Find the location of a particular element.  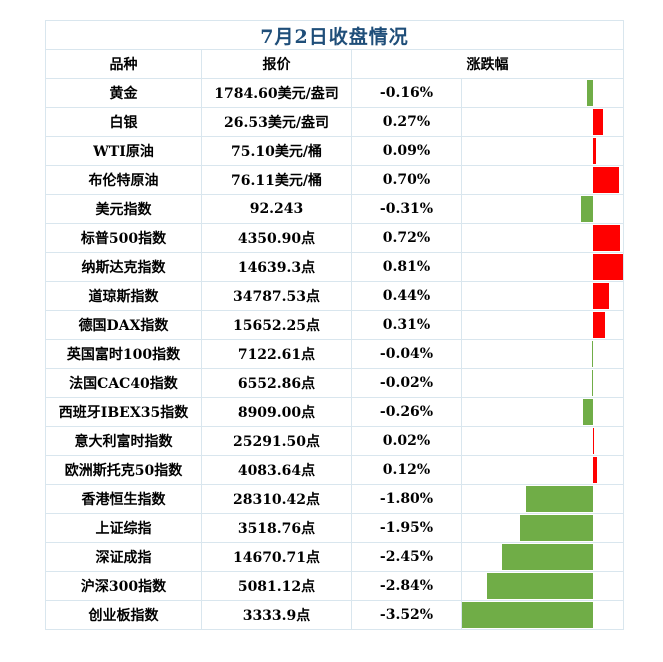

price-cell: 14670.71点 is located at coordinates (276, 557).